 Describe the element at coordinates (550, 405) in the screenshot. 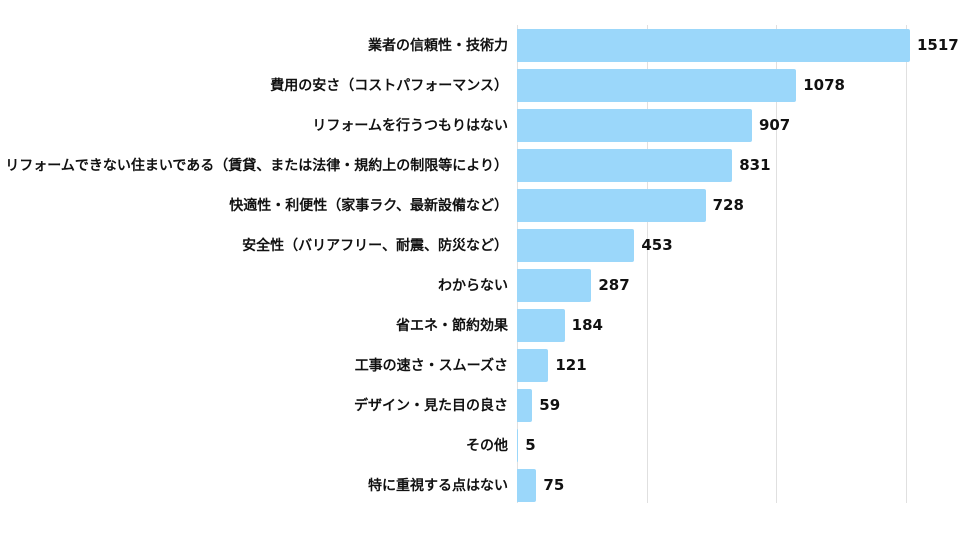

I see `value-label: 59` at that location.